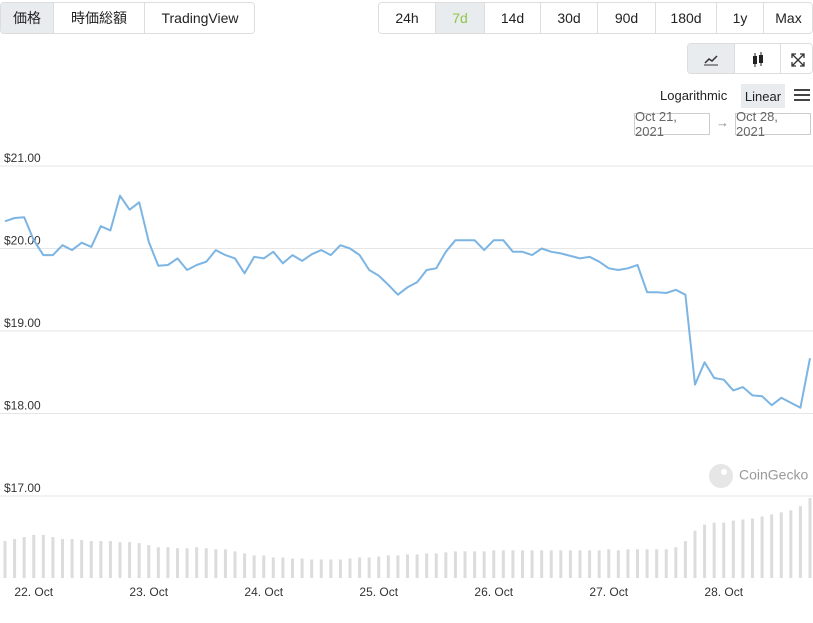  I want to click on tab: TradingView, so click(199, 18).